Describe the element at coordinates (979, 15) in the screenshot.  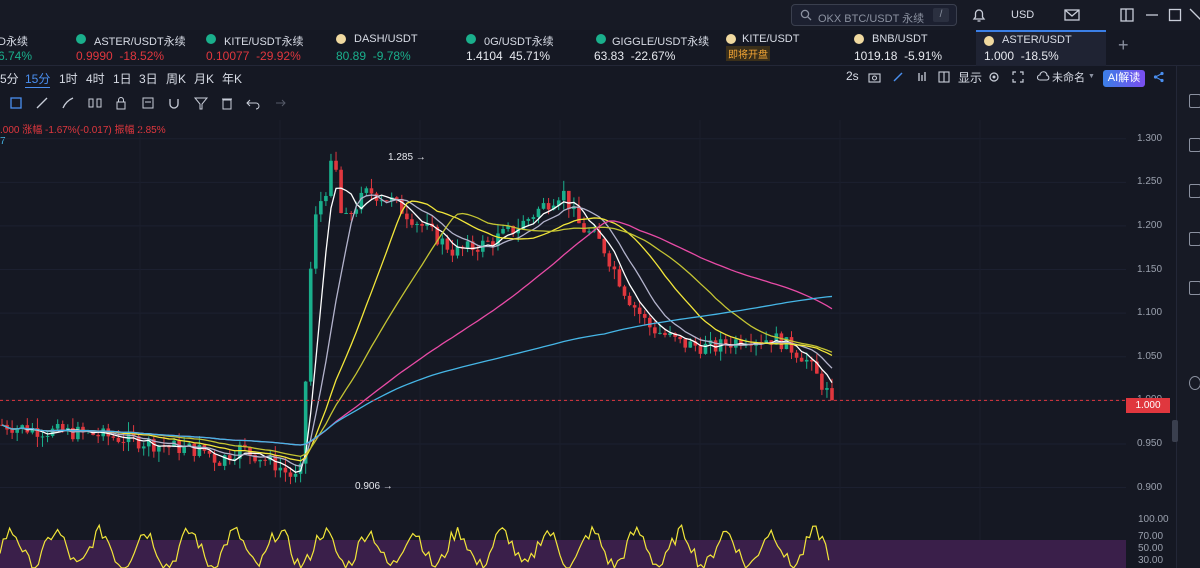
I see `bell-icon` at that location.